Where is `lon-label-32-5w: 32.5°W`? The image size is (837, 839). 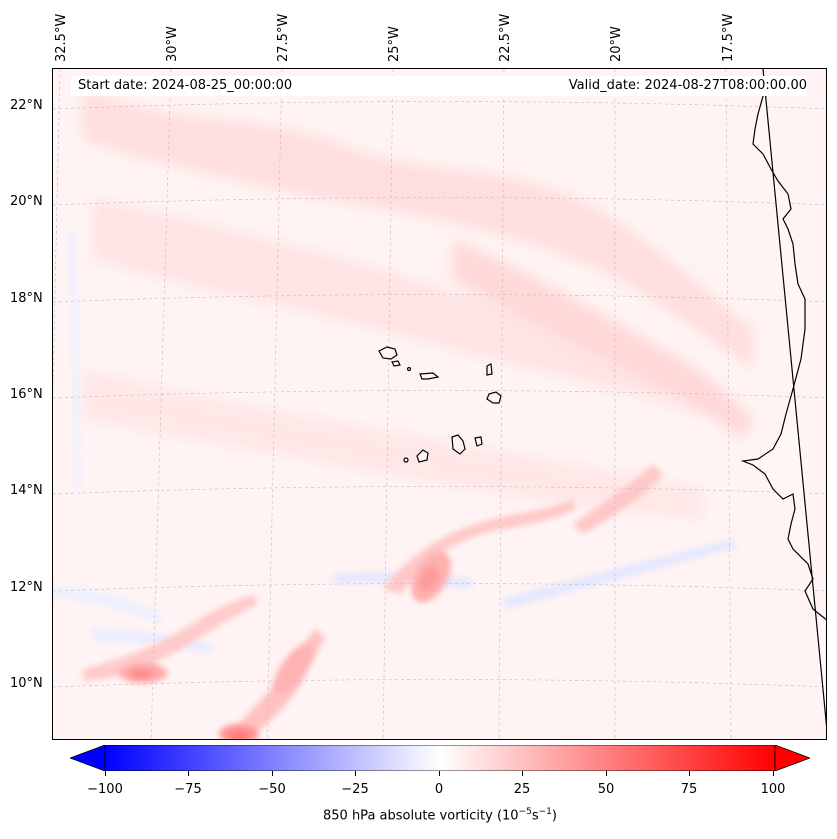 lon-label-32-5w: 32.5°W is located at coordinates (61, 37).